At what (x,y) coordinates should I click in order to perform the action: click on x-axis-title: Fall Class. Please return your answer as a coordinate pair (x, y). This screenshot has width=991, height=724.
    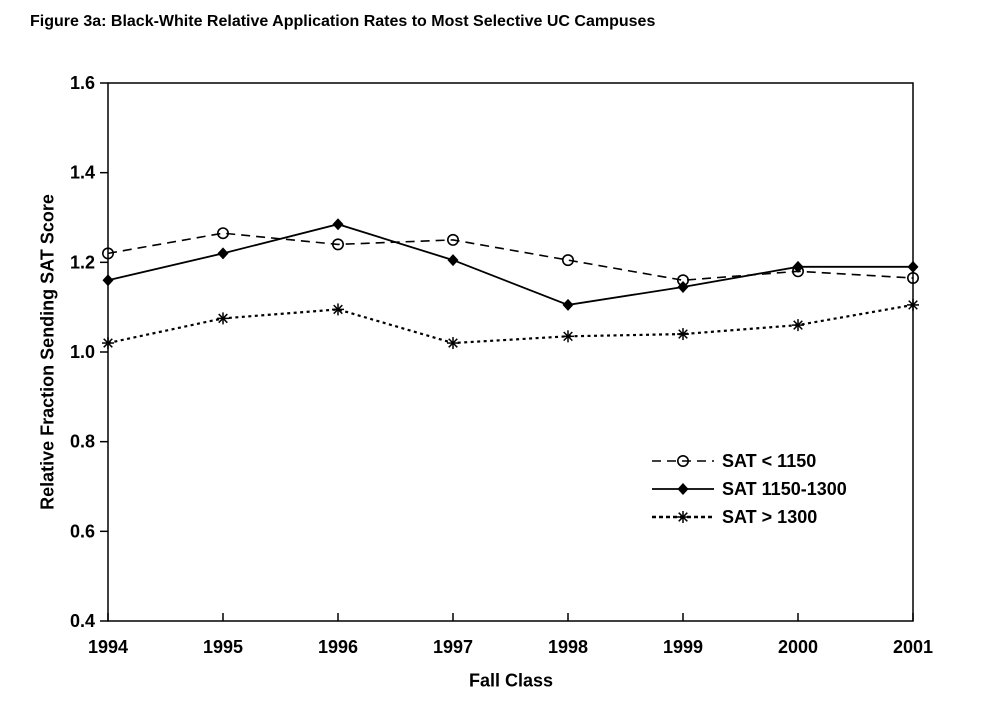
    Looking at the image, I should click on (511, 680).